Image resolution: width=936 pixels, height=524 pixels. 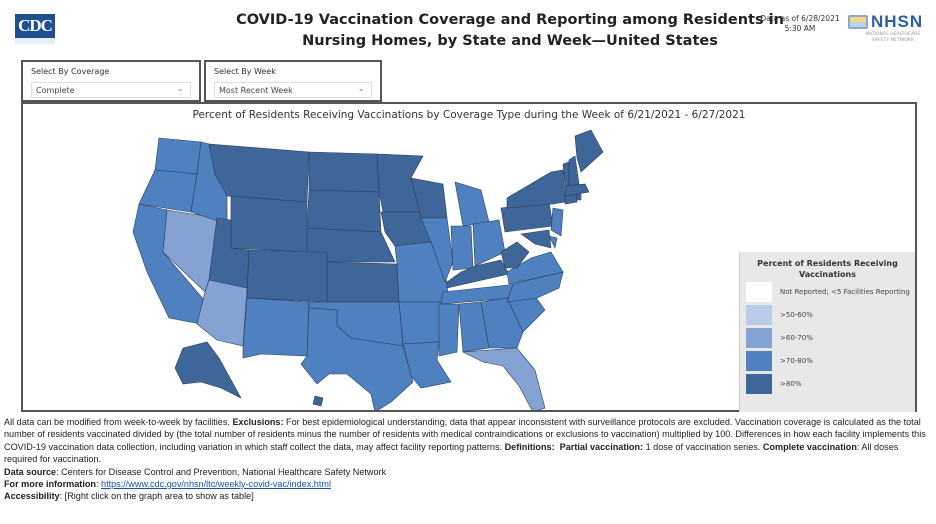 I want to click on legend-item: >70-80%, so click(x=830, y=361).